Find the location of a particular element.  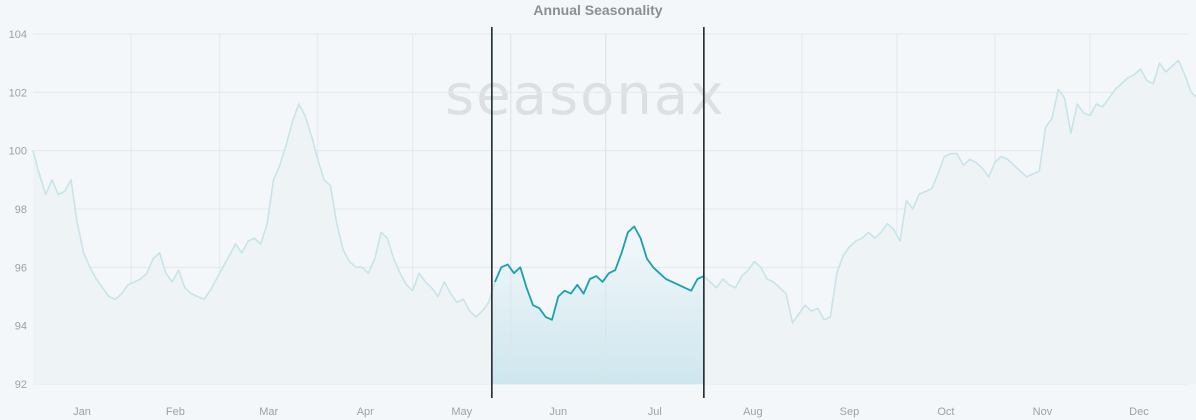

chart-title: Annual Seasonality is located at coordinates (598, 10).